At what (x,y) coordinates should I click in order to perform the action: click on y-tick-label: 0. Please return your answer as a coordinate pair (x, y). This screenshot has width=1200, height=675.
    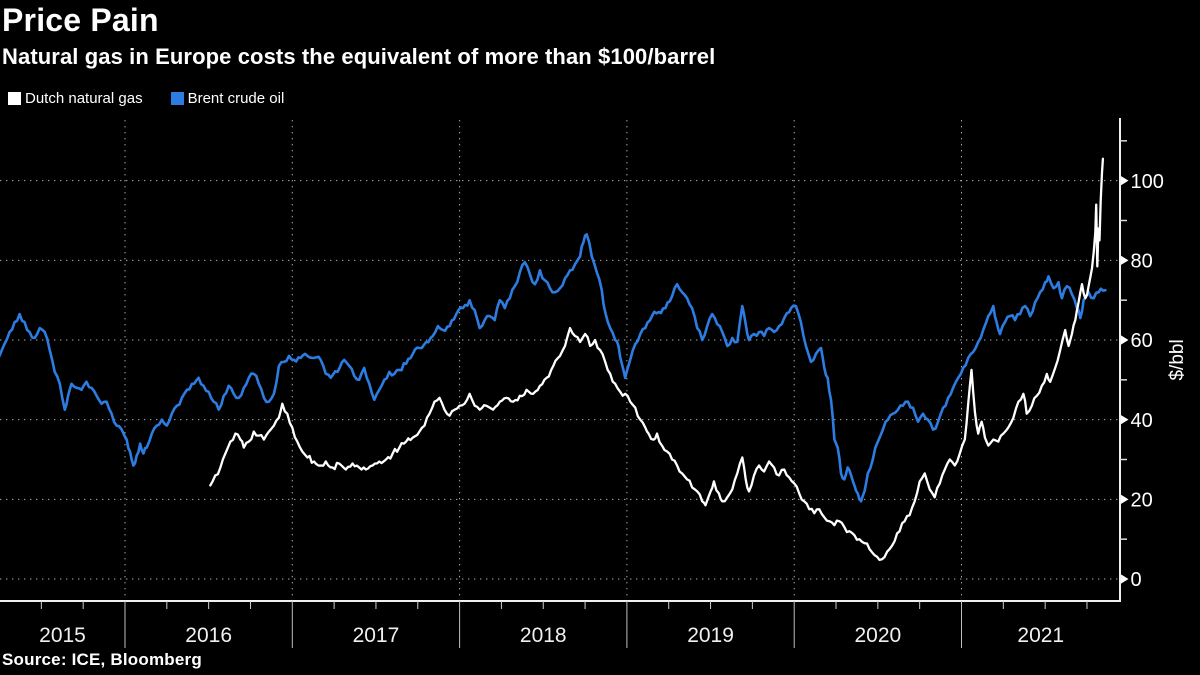
    Looking at the image, I should click on (1136, 580).